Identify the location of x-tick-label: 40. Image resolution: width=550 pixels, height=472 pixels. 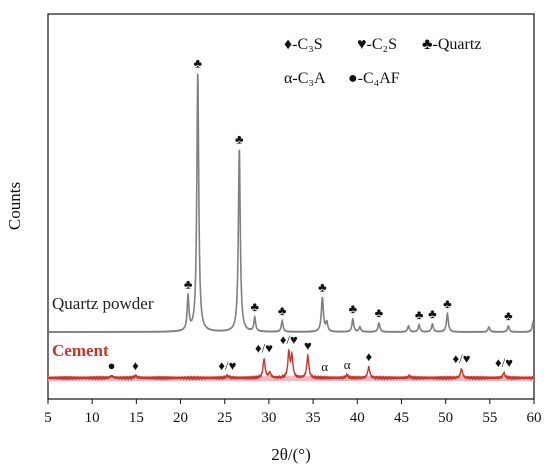
(357, 418).